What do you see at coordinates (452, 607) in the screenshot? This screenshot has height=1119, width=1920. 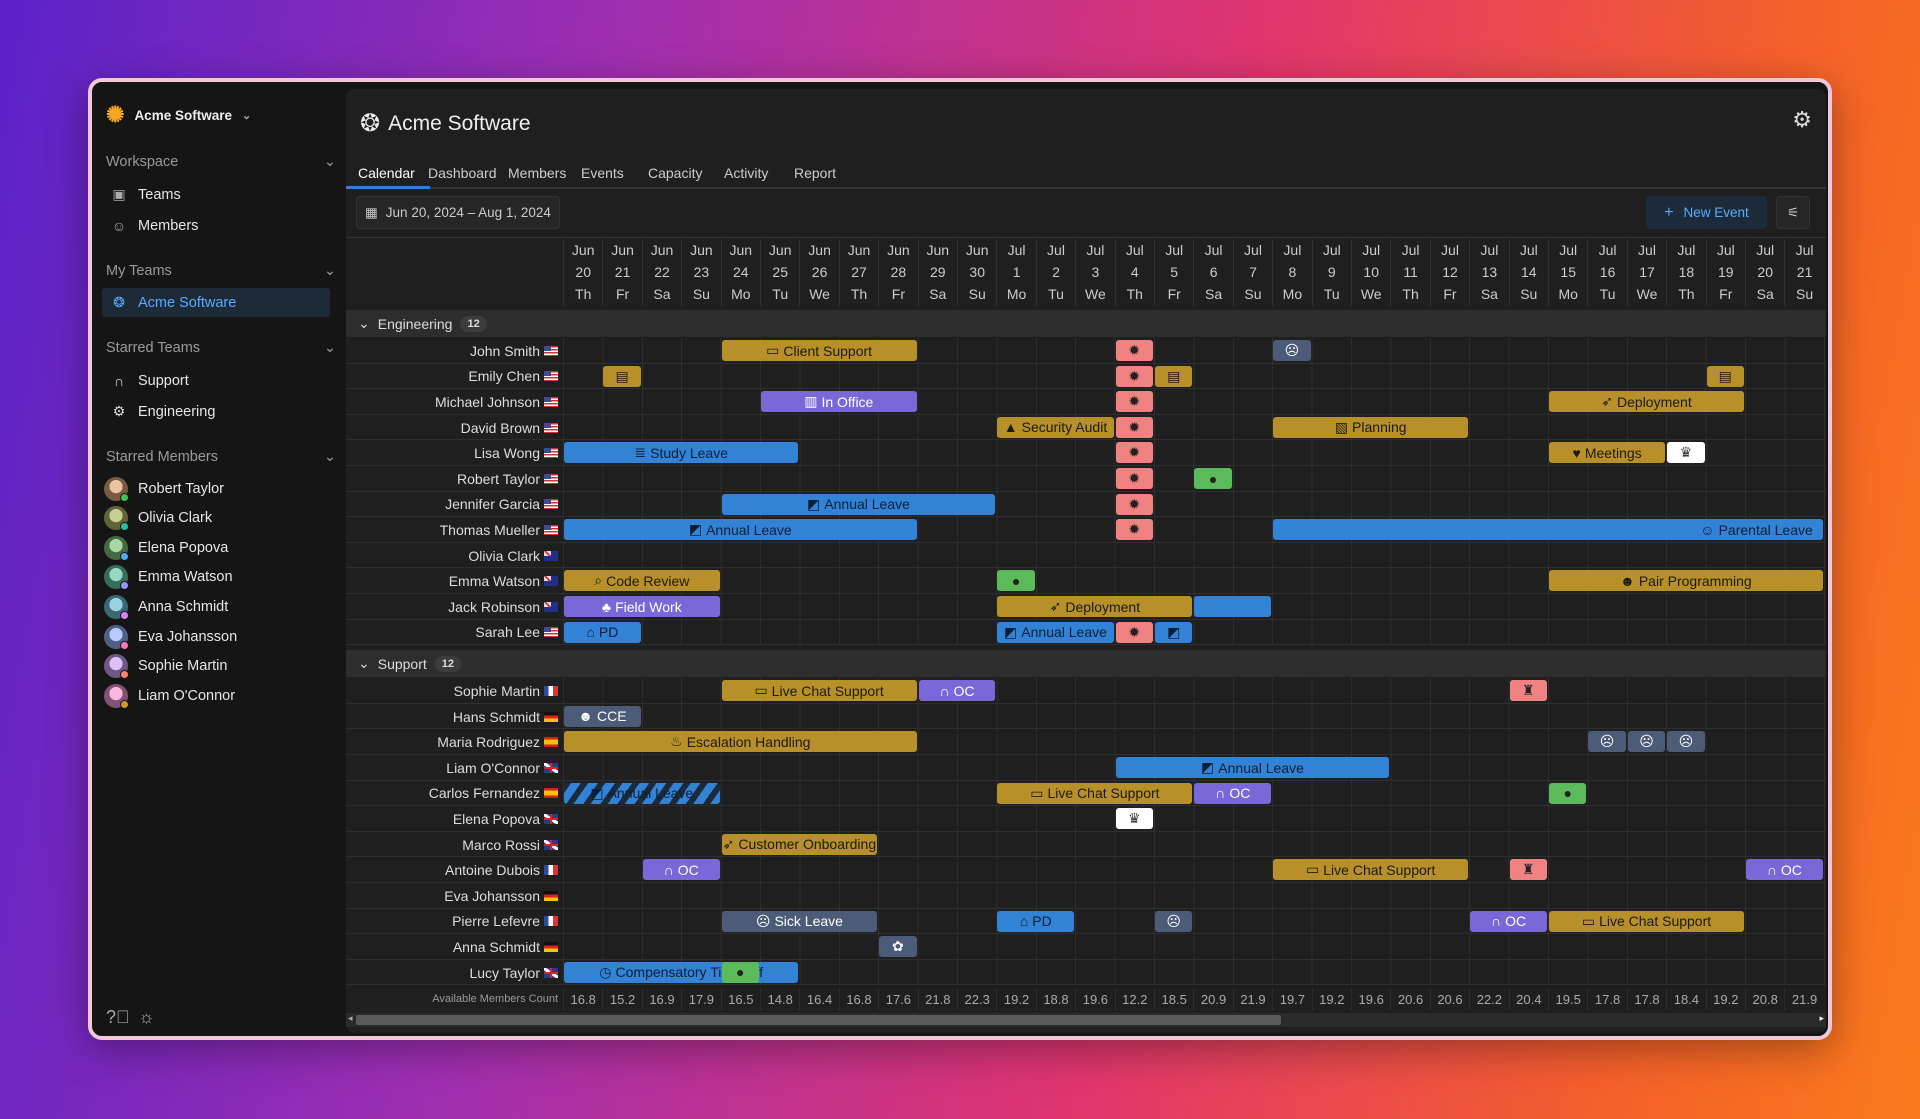 I see `member-name-cell: Jack Robinson` at bounding box center [452, 607].